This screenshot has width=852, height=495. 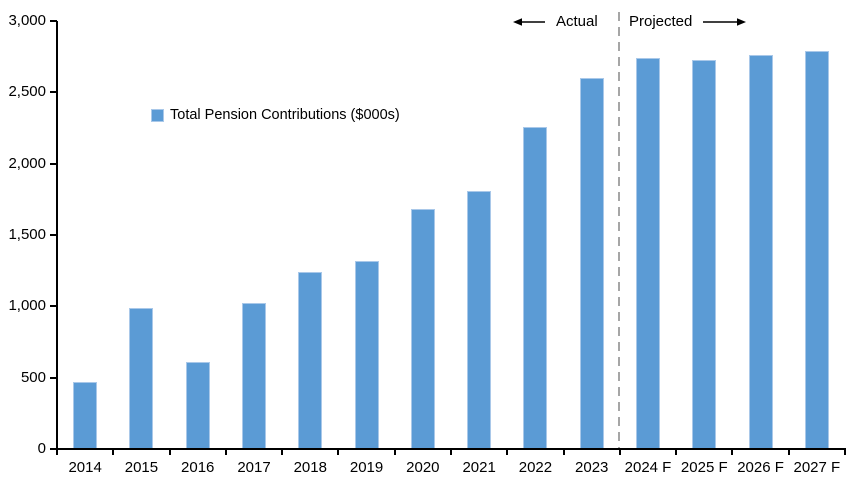 What do you see at coordinates (85, 415) in the screenshot?
I see `bar-2014` at bounding box center [85, 415].